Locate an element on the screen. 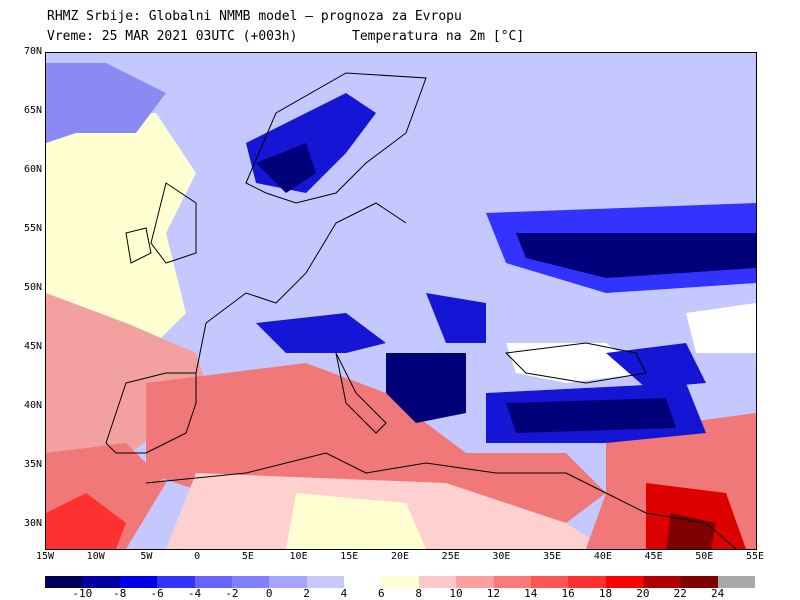 The height and width of the screenshot is (600, 800). colorbar-label: -2 is located at coordinates (232, 593).